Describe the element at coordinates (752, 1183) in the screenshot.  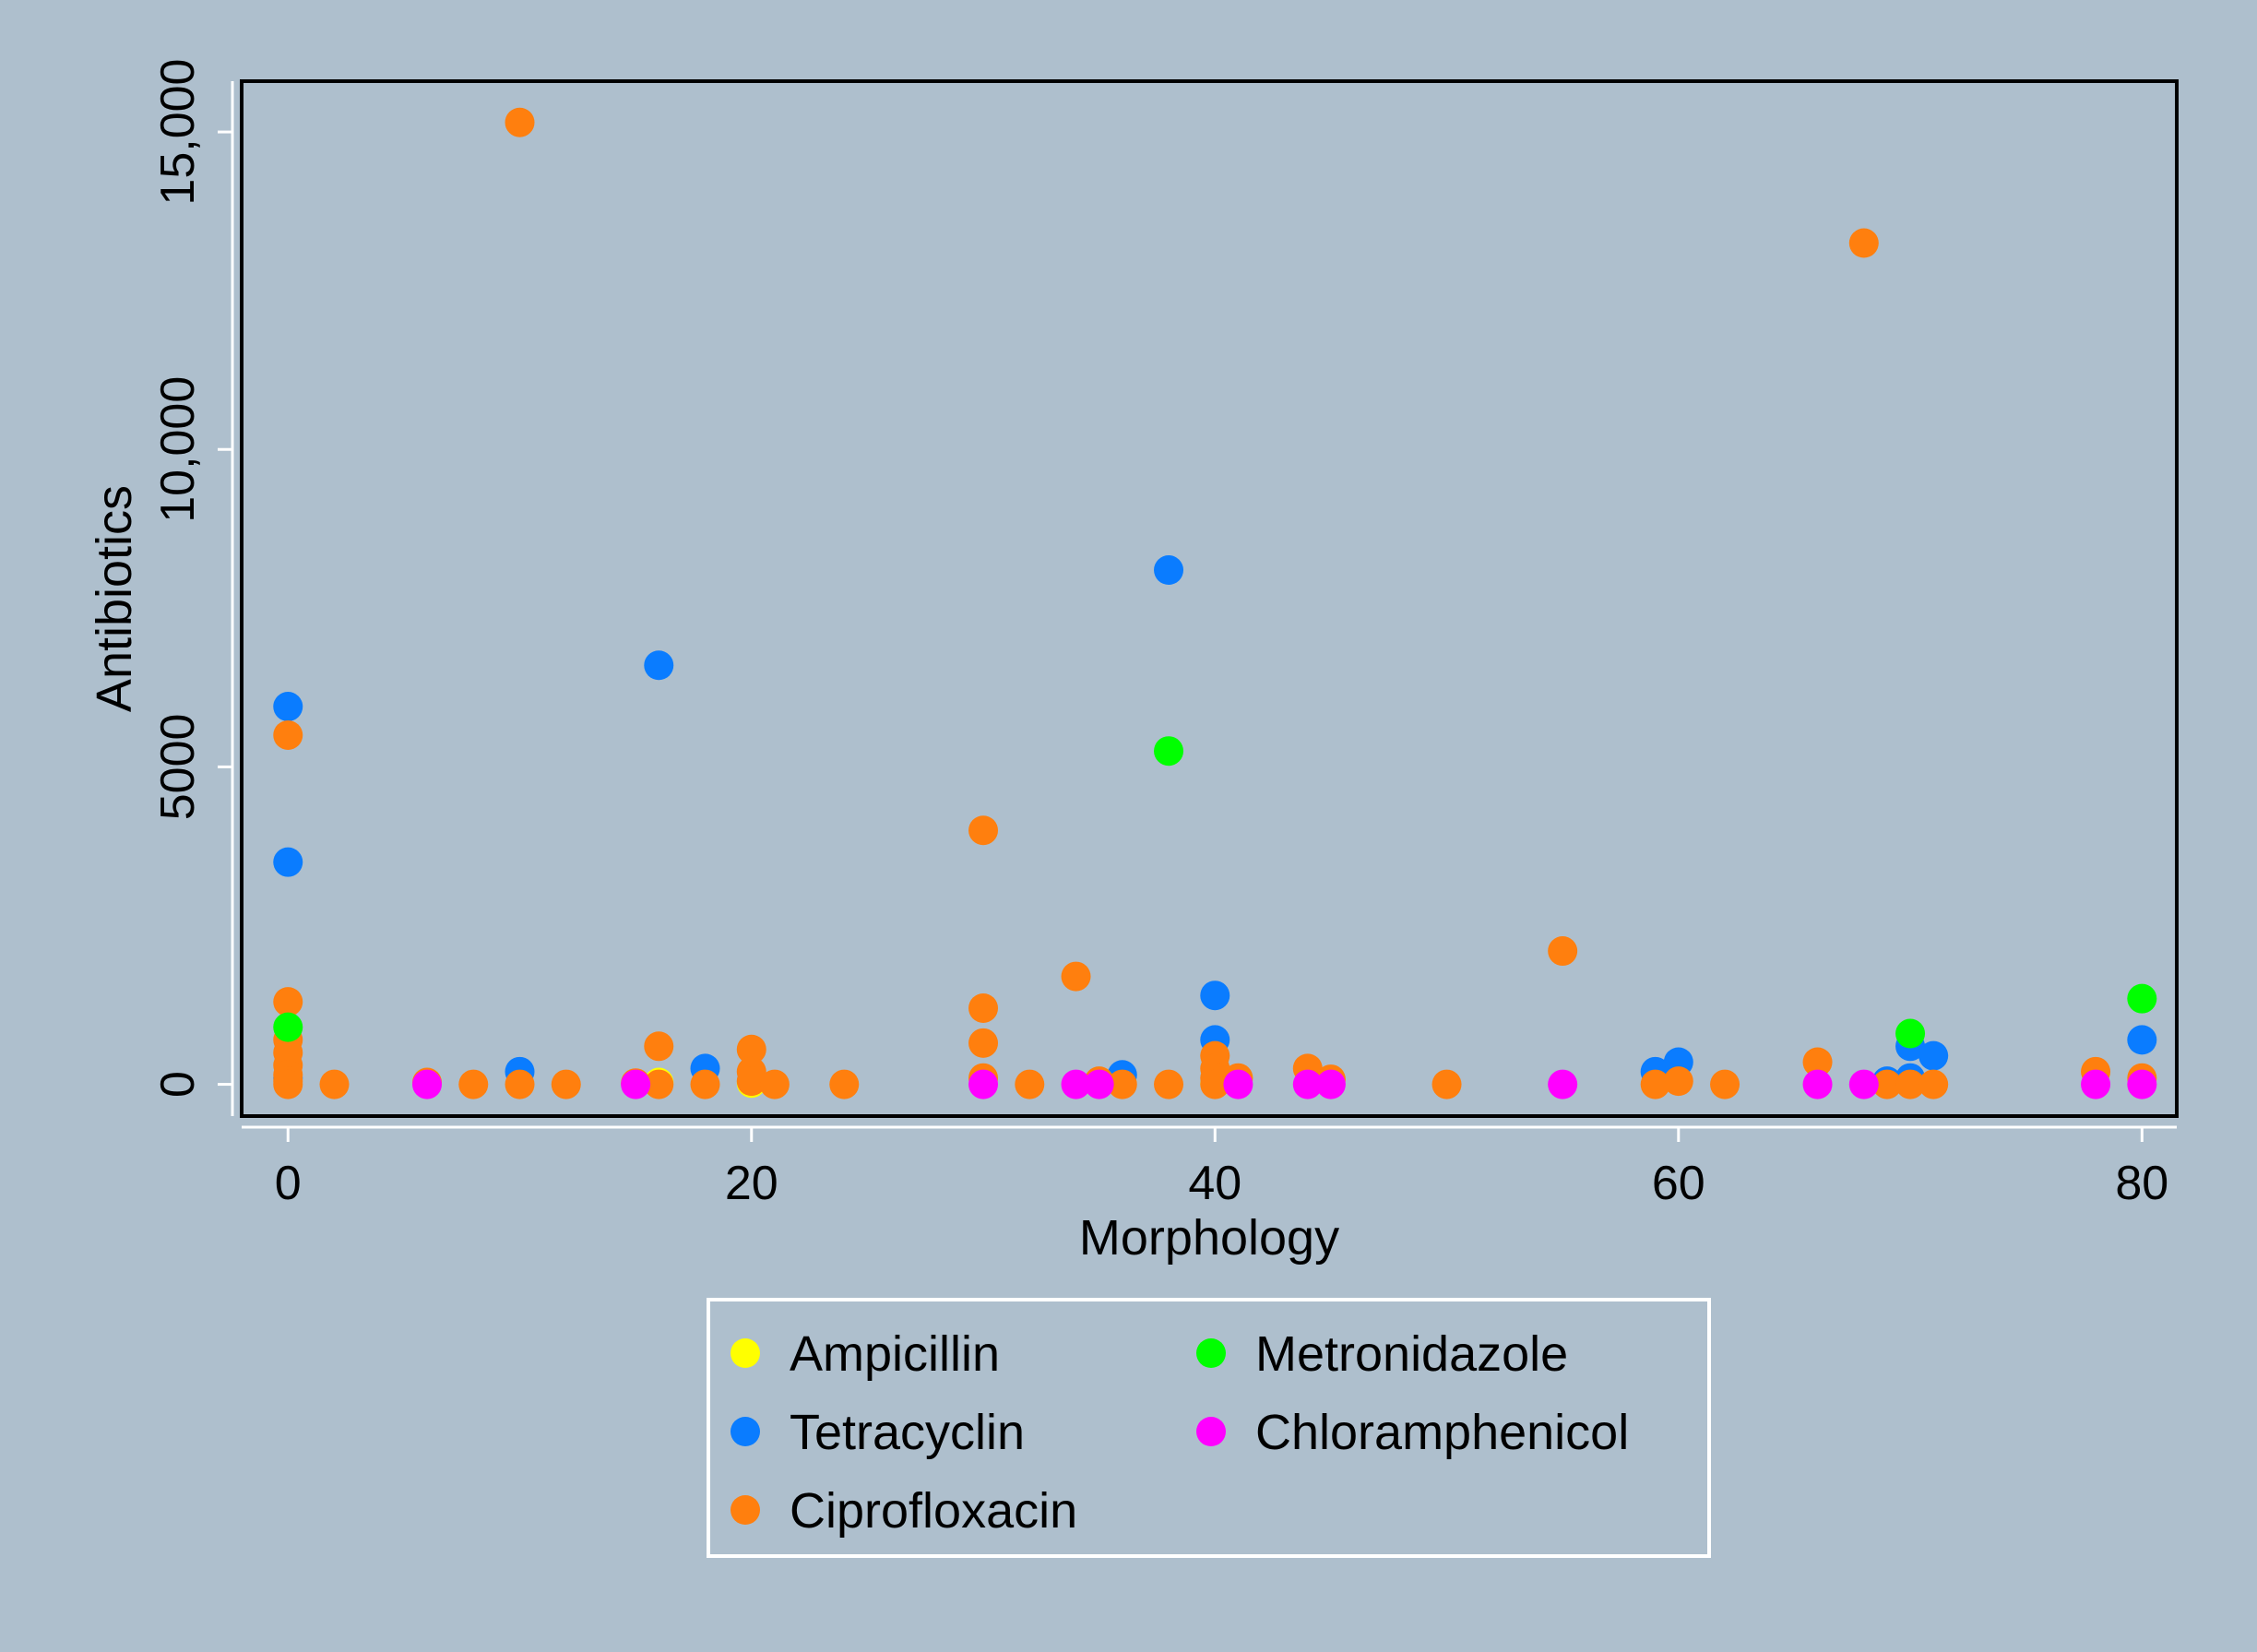
I see `x-tick-label: 20` at that location.